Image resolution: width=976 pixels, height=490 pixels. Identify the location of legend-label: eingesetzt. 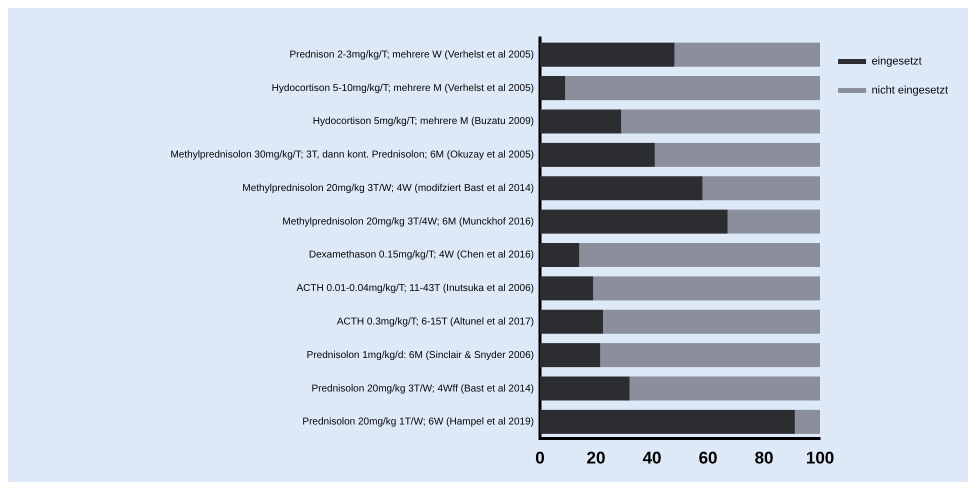
(897, 62).